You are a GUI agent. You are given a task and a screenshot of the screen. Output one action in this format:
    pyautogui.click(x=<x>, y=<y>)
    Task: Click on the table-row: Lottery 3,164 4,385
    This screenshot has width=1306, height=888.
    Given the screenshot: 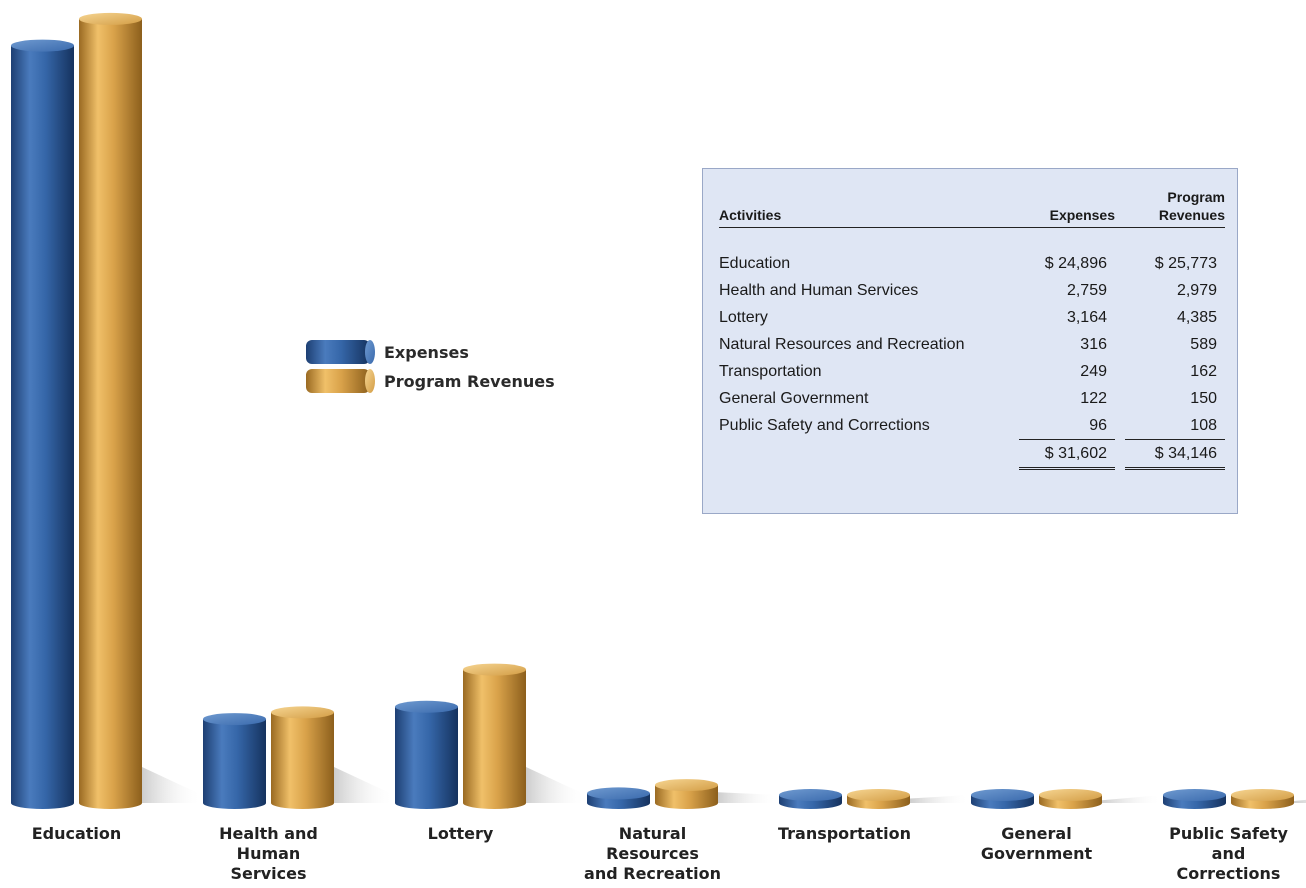 What is the action you would take?
    pyautogui.click(x=972, y=317)
    